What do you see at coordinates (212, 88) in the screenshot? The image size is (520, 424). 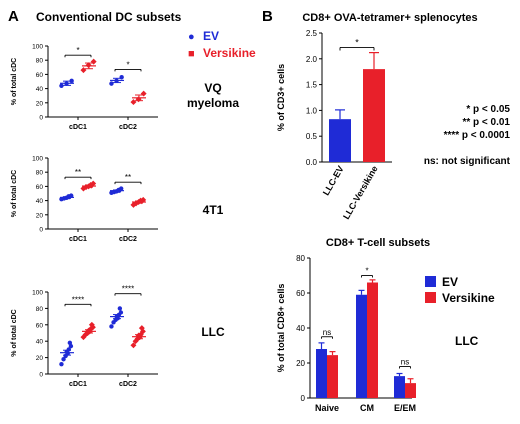 I see `model-label: VQ` at bounding box center [212, 88].